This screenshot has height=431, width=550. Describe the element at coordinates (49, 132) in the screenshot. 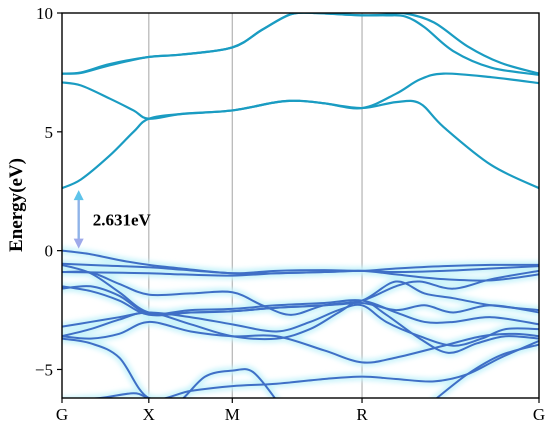

I see `y-tick-label-1: 5` at that location.